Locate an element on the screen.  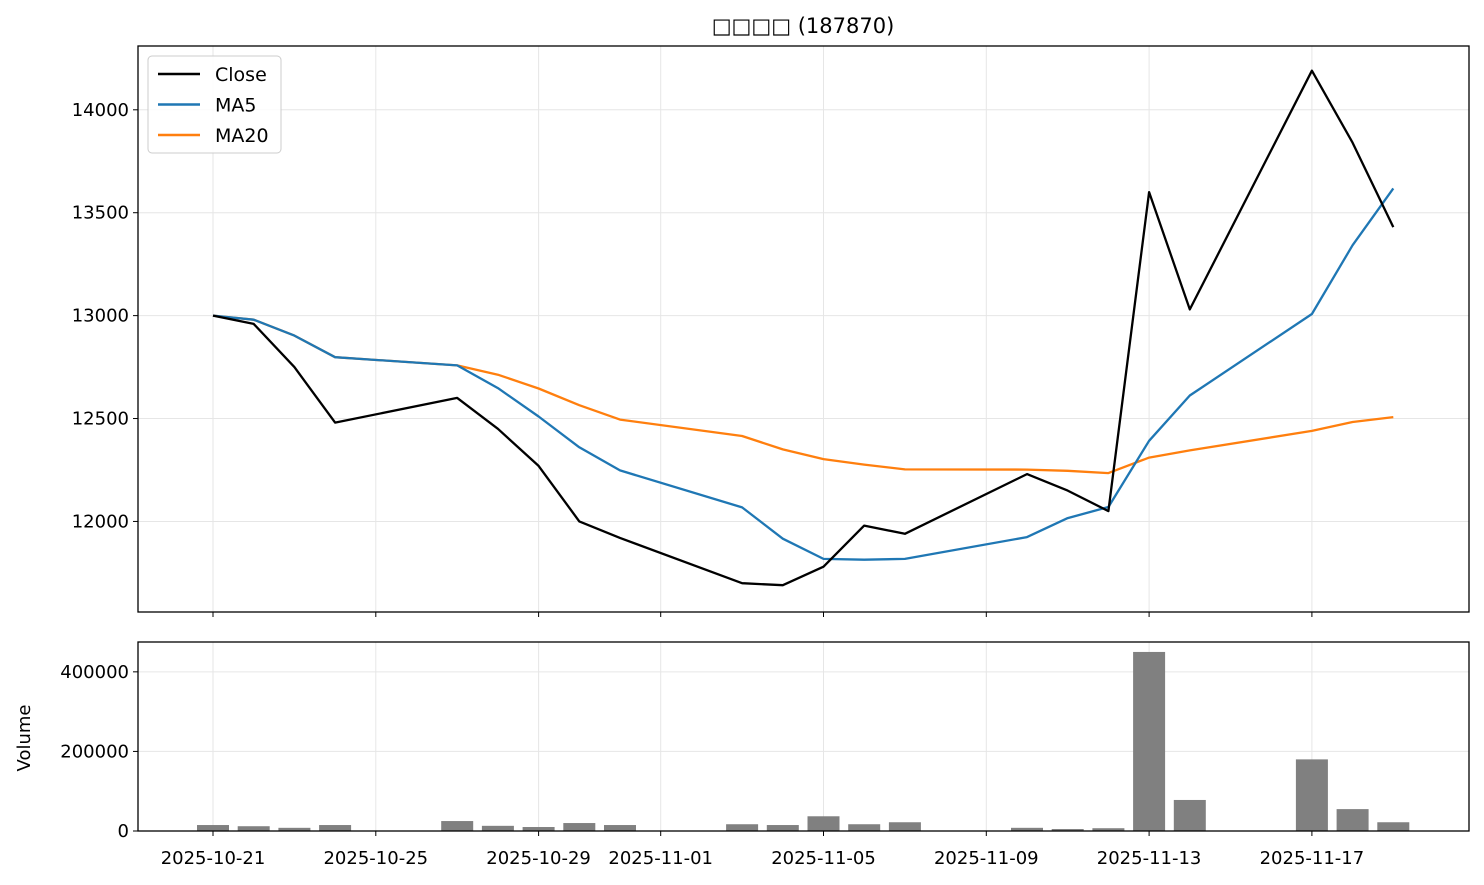
legend-box is located at coordinates (214, 104).